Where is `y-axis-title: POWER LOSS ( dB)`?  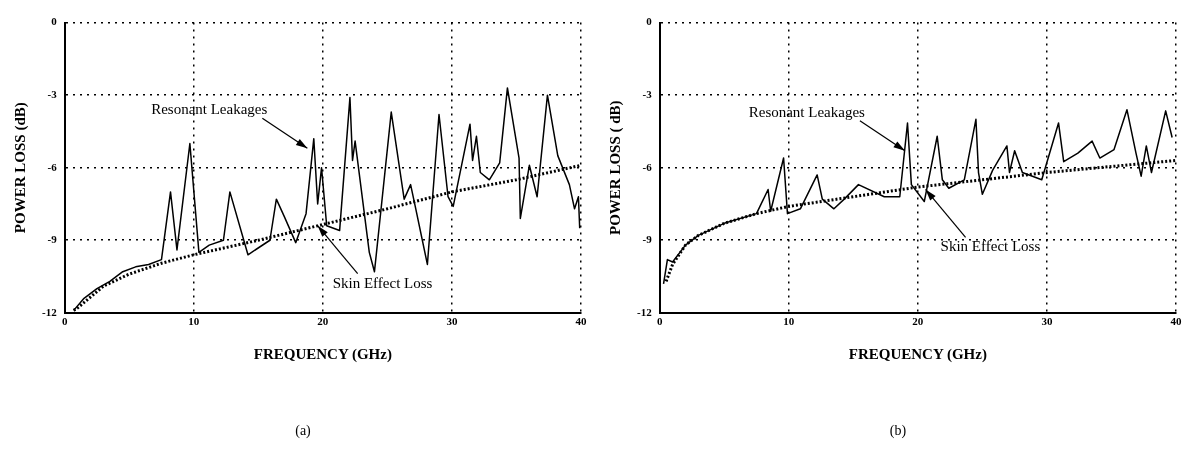
y-axis-title: POWER LOSS ( dB) is located at coordinates (615, 168).